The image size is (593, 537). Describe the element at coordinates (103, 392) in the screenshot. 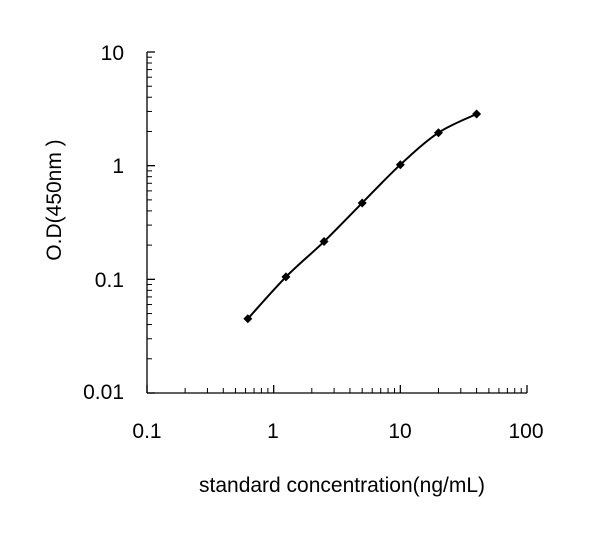

I see `y-tick-label: 0.01` at that location.